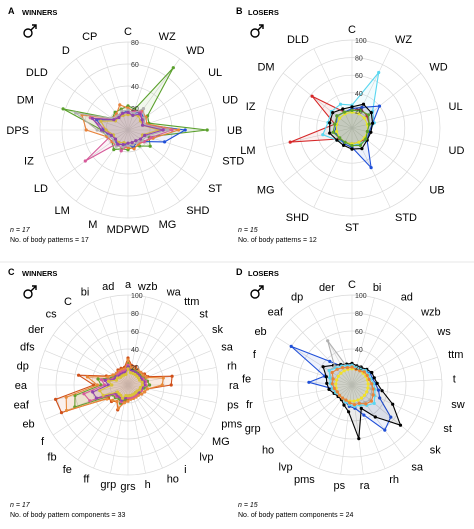  I want to click on axis-label: fe, so click(67, 470).